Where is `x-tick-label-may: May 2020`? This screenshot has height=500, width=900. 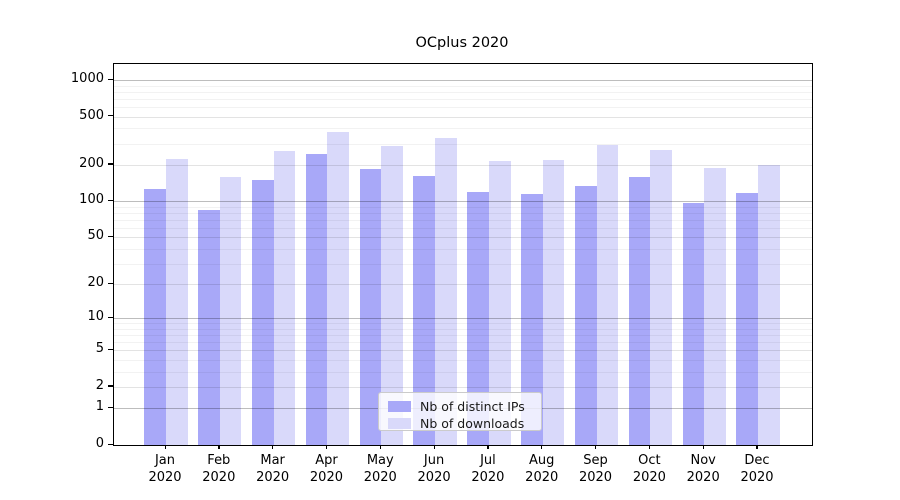
x-tick-label-may: May 2020 is located at coordinates (380, 469).